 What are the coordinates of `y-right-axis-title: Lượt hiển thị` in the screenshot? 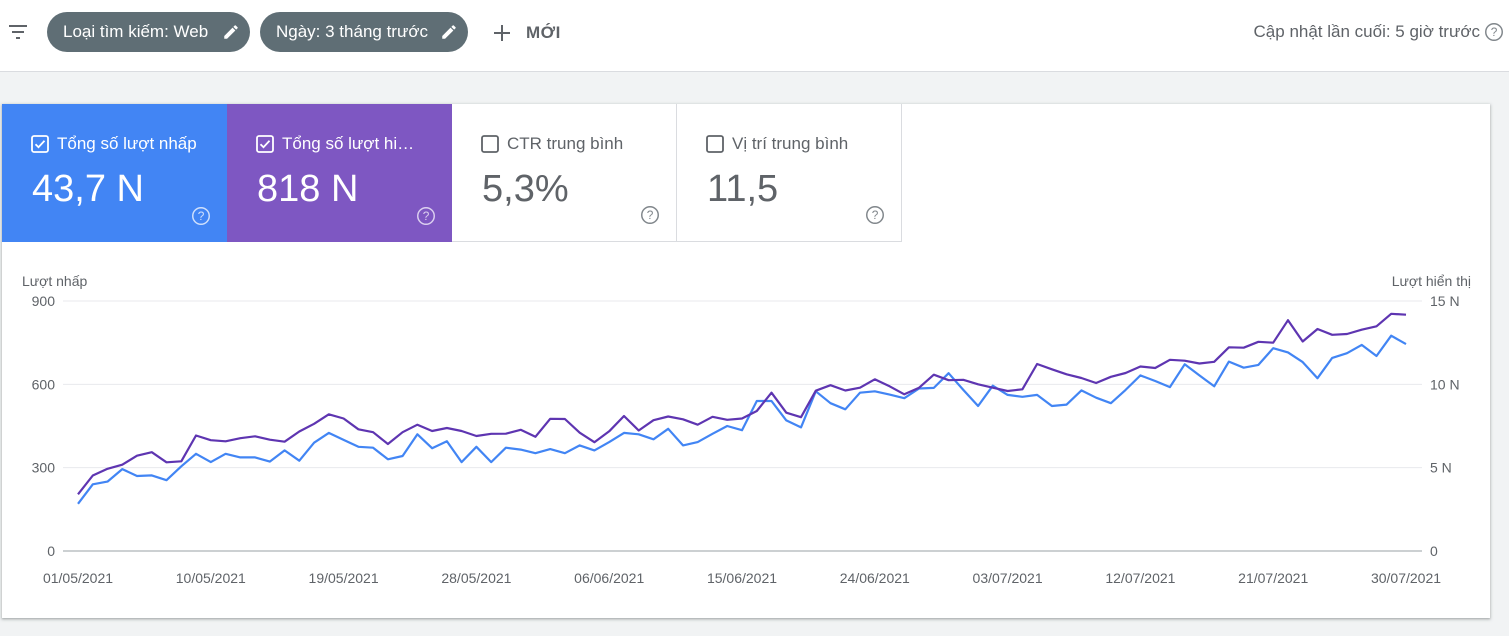 It's located at (1431, 281).